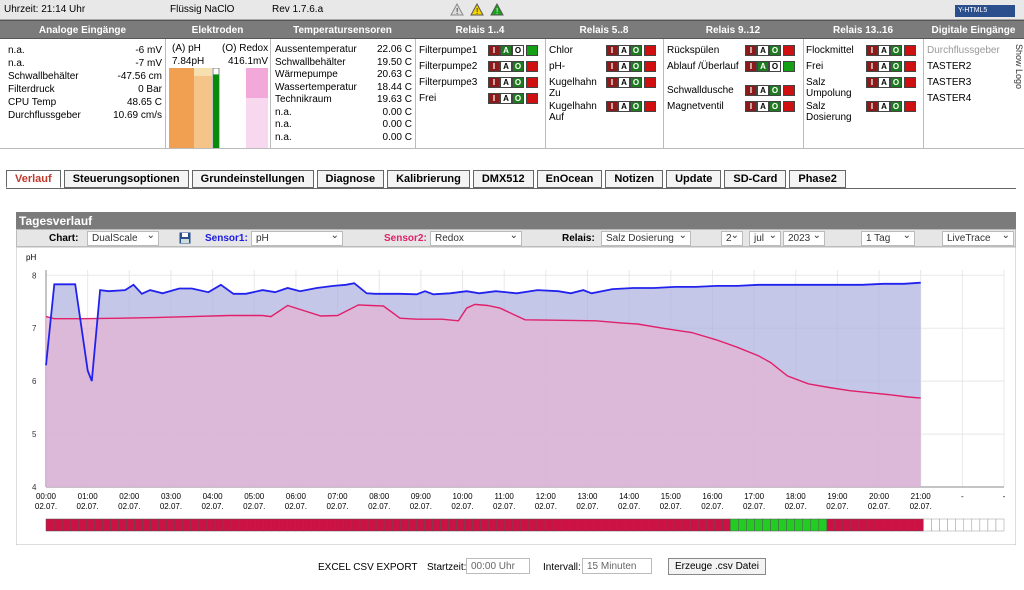  Describe the element at coordinates (252, 179) in the screenshot. I see `tab-grundeinstellungen: Grundeinstellungen` at that location.